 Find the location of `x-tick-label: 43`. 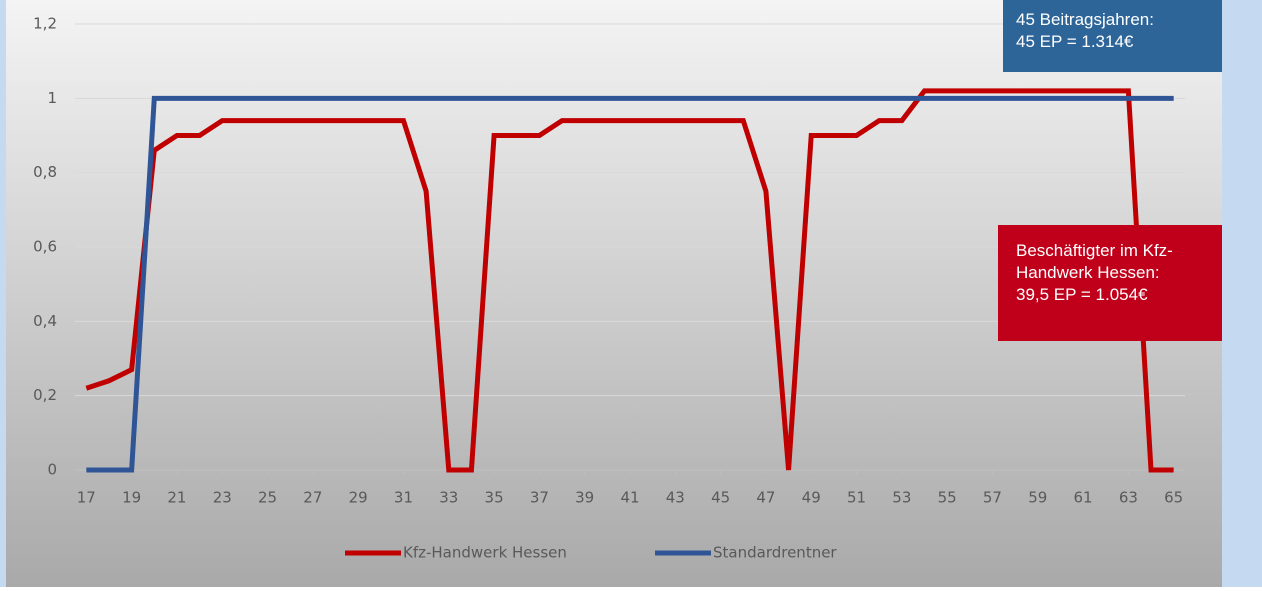

x-tick-label: 43 is located at coordinates (675, 498).